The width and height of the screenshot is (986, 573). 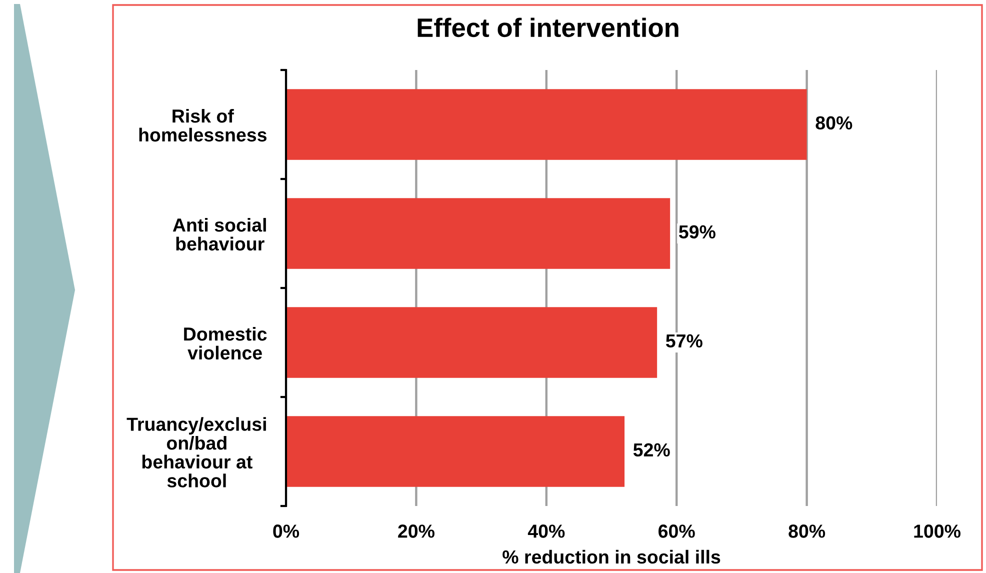 I want to click on x-tick-label: 60%, so click(x=676, y=531).